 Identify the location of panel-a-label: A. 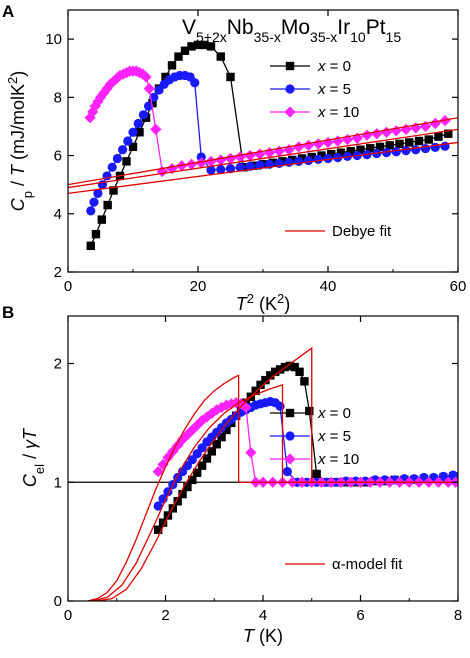
(8, 11).